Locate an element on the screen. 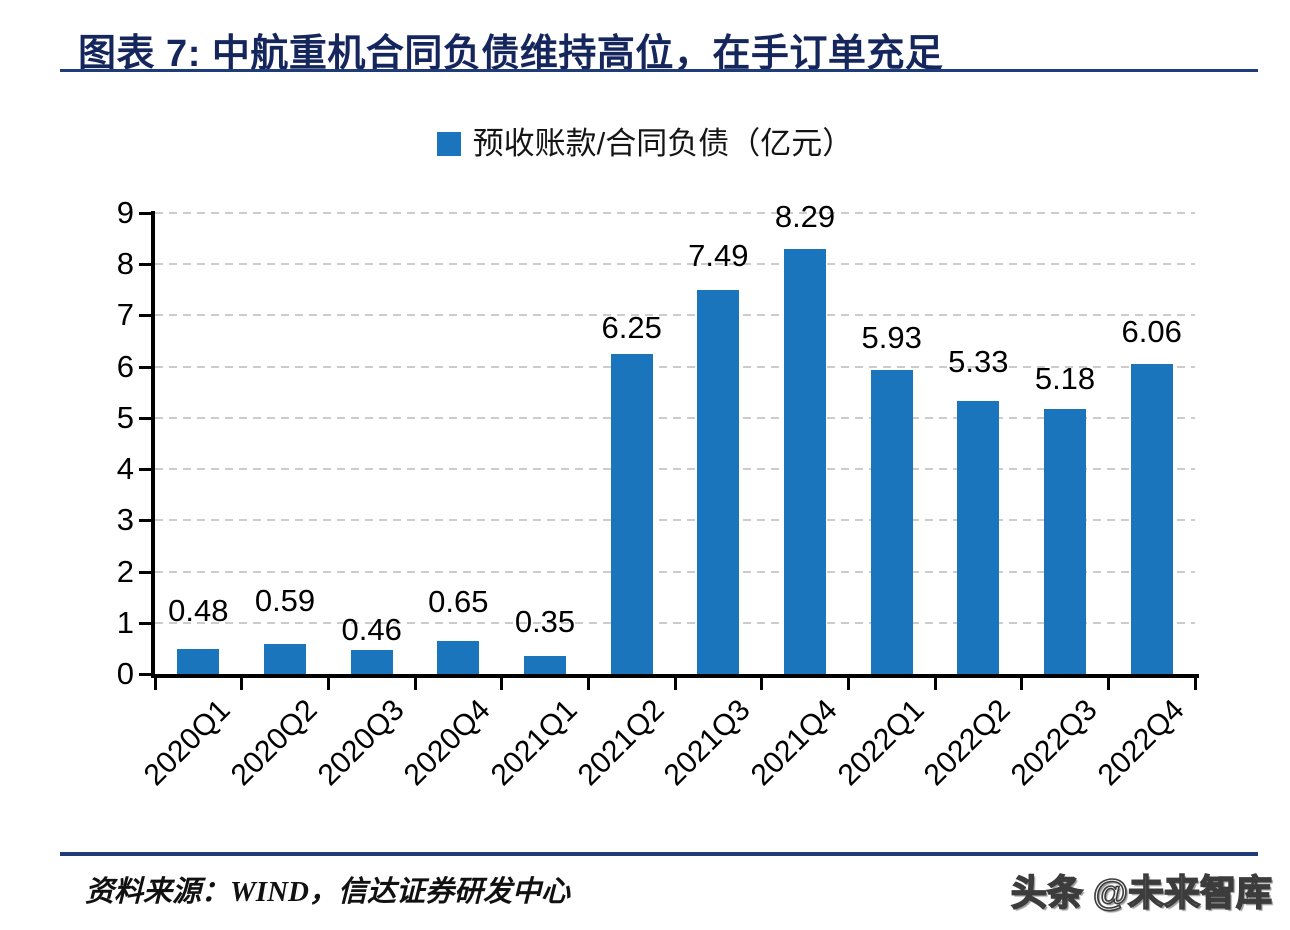 The image size is (1290, 930). figure-title: 图表 7: 中航重机合同负债维持高位，在手订单充足 is located at coordinates (511, 54).